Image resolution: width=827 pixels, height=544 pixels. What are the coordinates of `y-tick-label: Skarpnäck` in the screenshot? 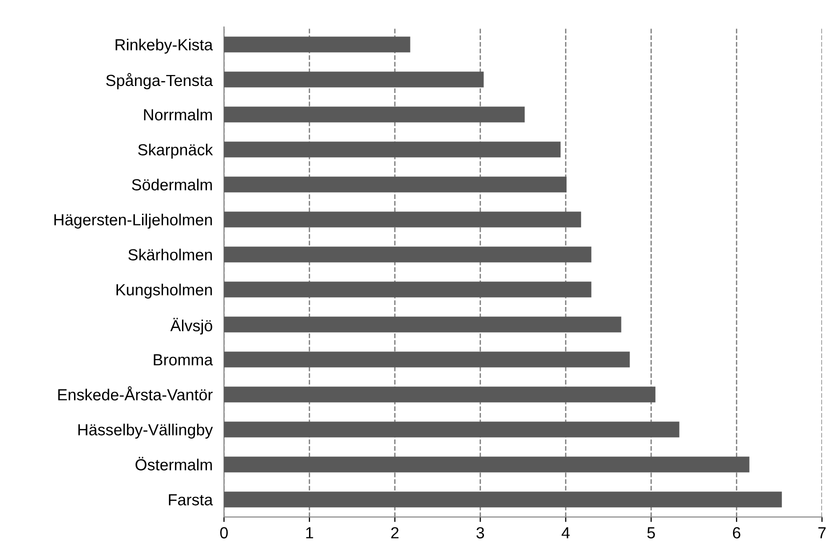 It's located at (175, 151).